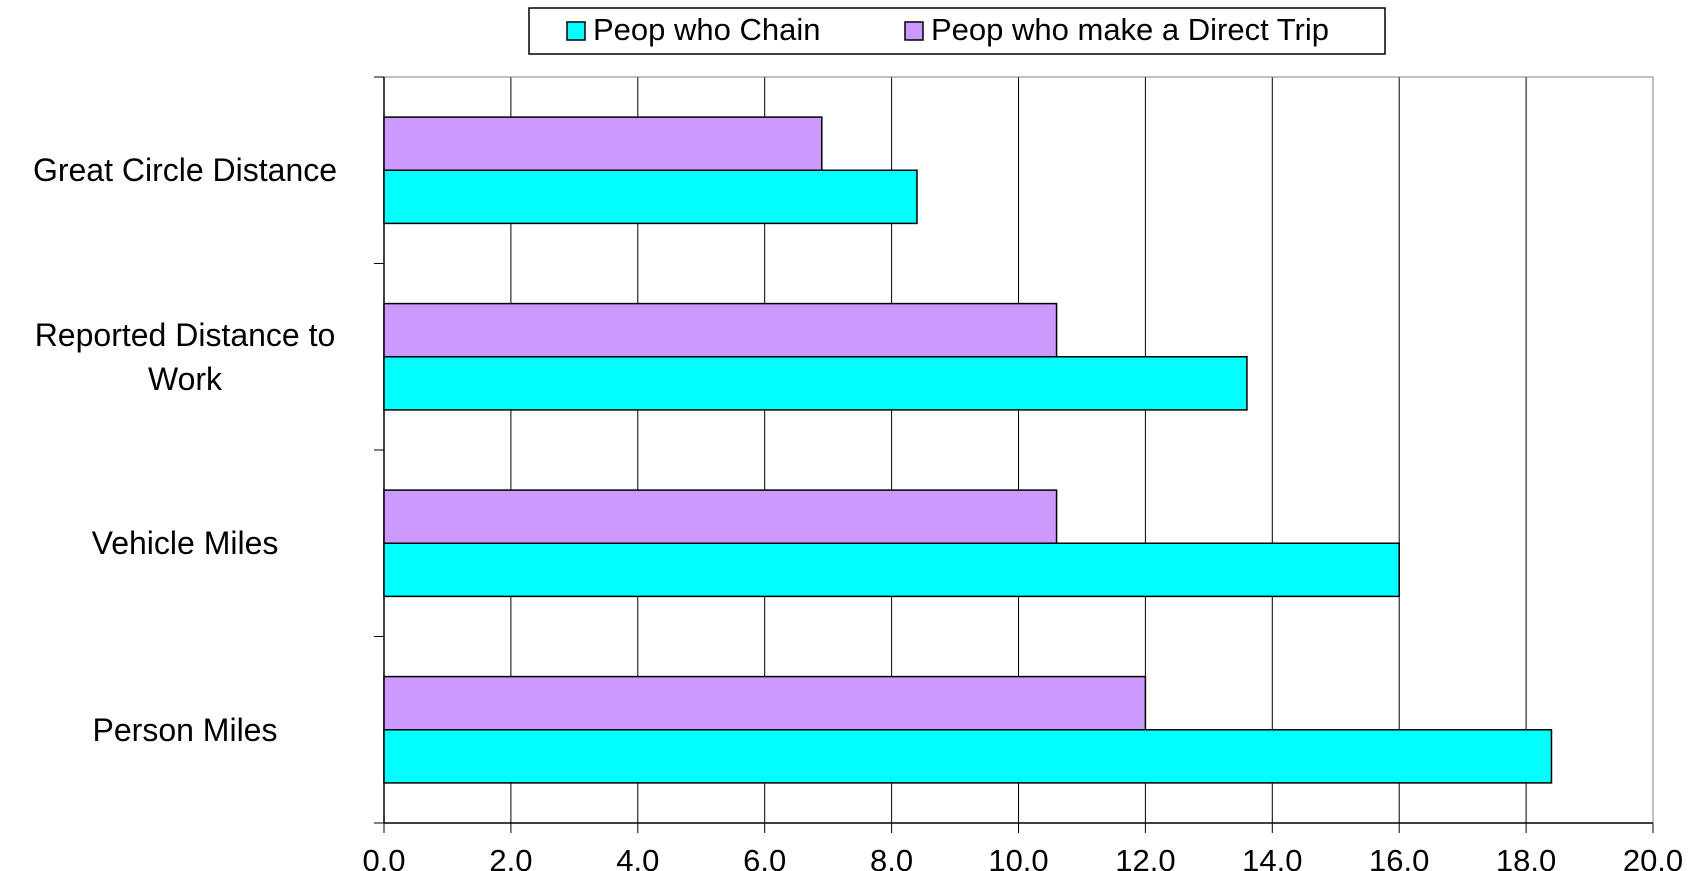 The image size is (1688, 871). I want to click on x-tick-label: 6.0, so click(764, 857).